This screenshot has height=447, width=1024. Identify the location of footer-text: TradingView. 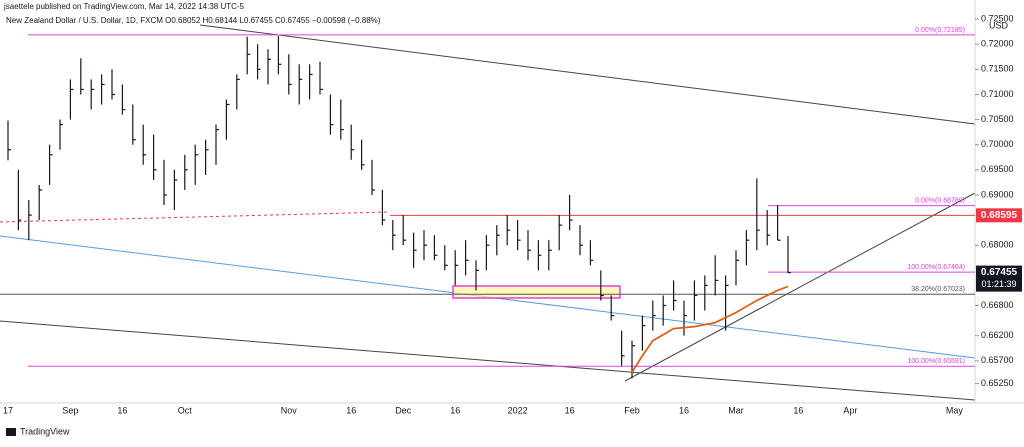
(45, 431).